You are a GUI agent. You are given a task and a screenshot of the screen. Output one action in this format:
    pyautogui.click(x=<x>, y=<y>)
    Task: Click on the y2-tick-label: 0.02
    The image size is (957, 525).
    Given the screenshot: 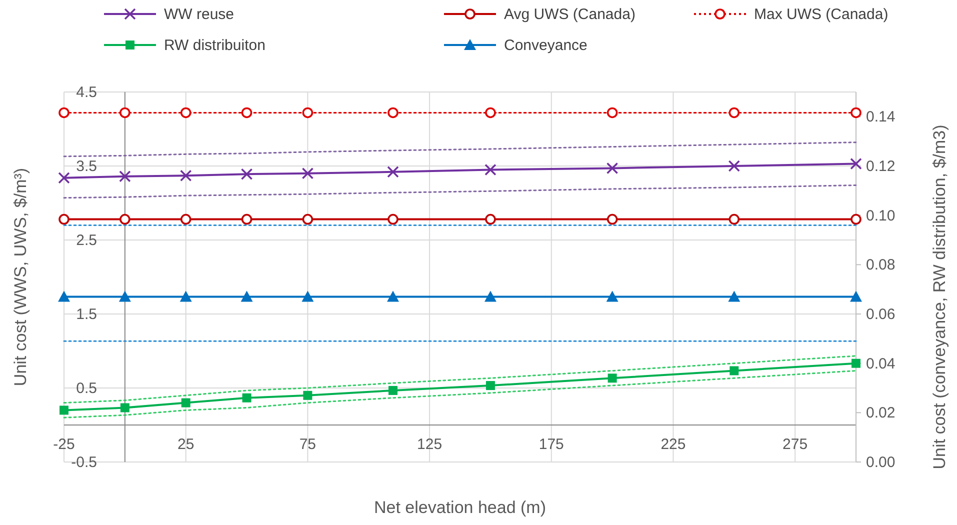 What is the action you would take?
    pyautogui.click(x=881, y=413)
    